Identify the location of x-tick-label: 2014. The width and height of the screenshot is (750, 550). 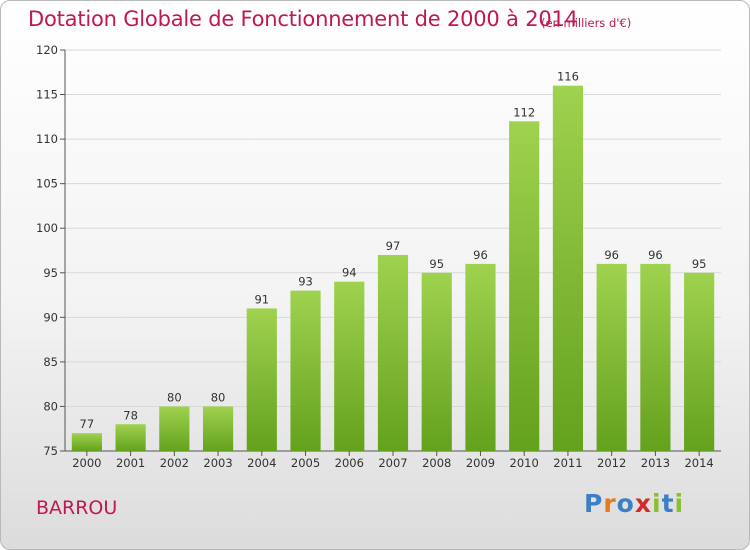
(698, 463).